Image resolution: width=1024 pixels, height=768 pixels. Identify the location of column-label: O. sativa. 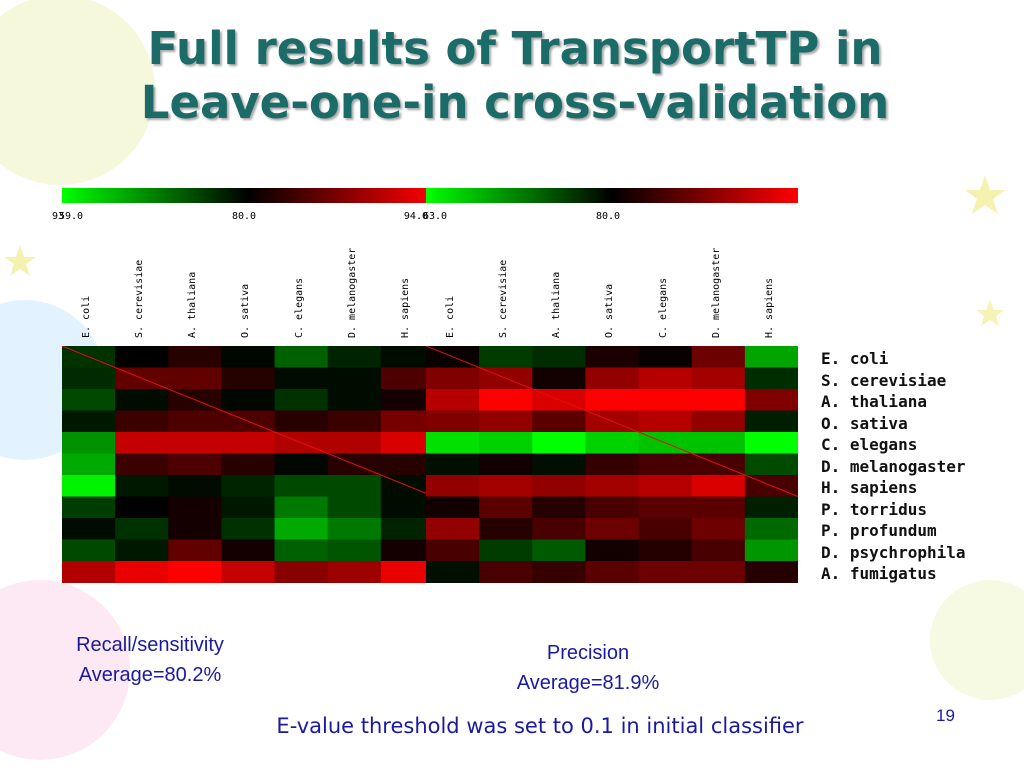
(610, 310).